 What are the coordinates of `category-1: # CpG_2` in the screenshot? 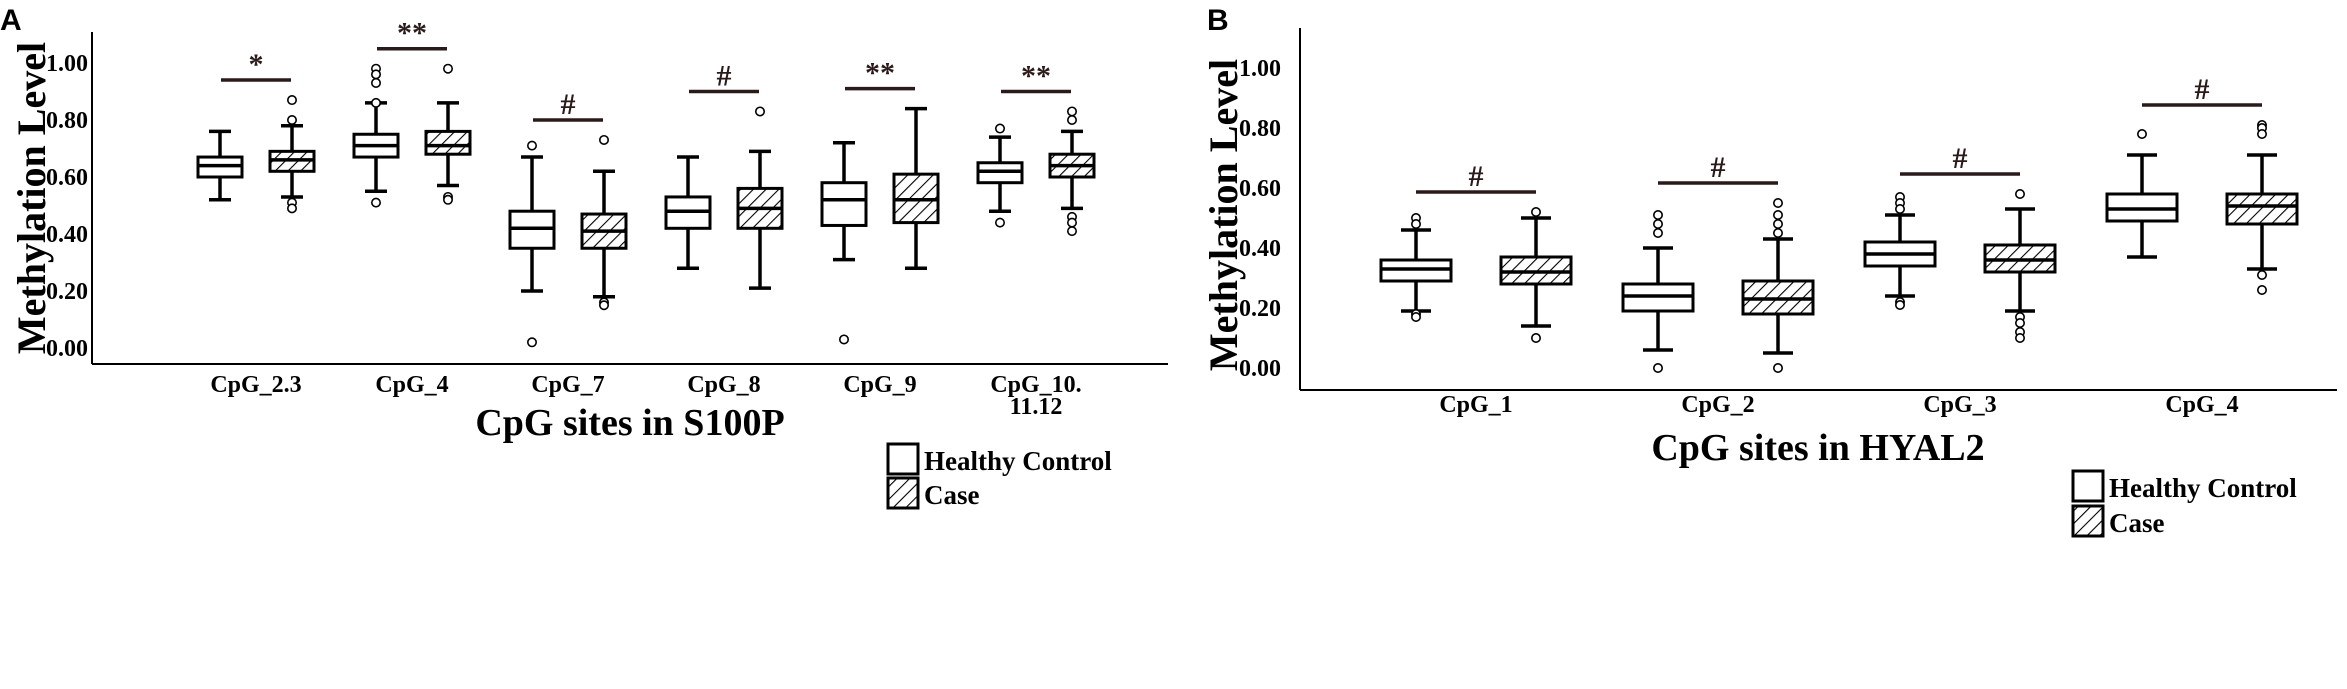 It's located at (1718, 284).